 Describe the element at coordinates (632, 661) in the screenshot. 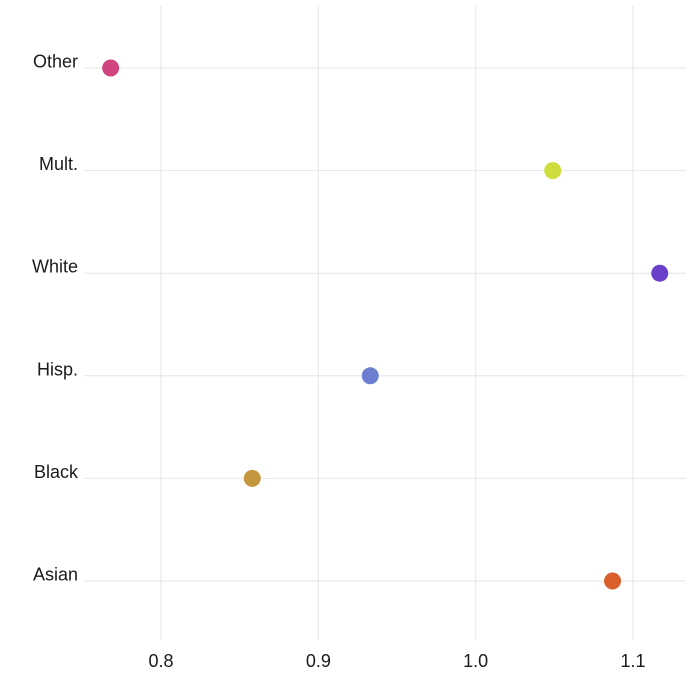

I see `x-tick-label-1.1: 1.1` at that location.